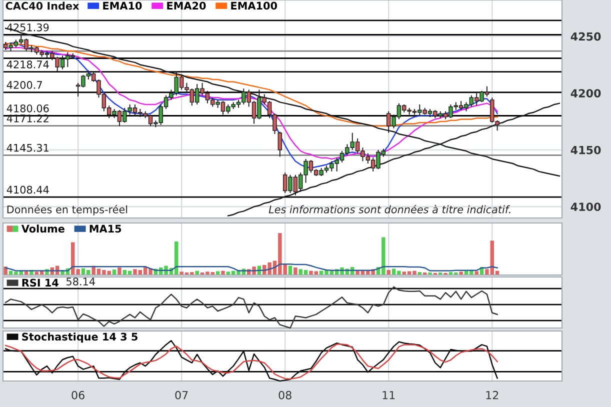  Describe the element at coordinates (492, 395) in the screenshot. I see `x-tick-label: 12` at that location.